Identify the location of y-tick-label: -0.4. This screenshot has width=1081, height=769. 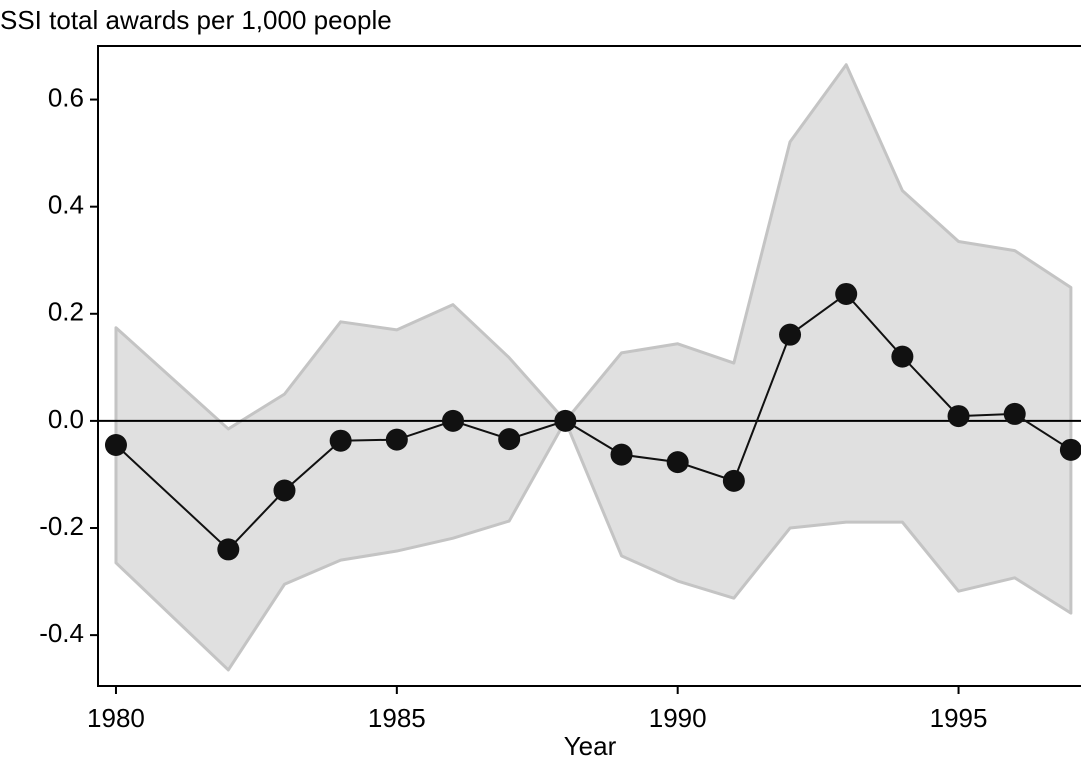
(61, 633).